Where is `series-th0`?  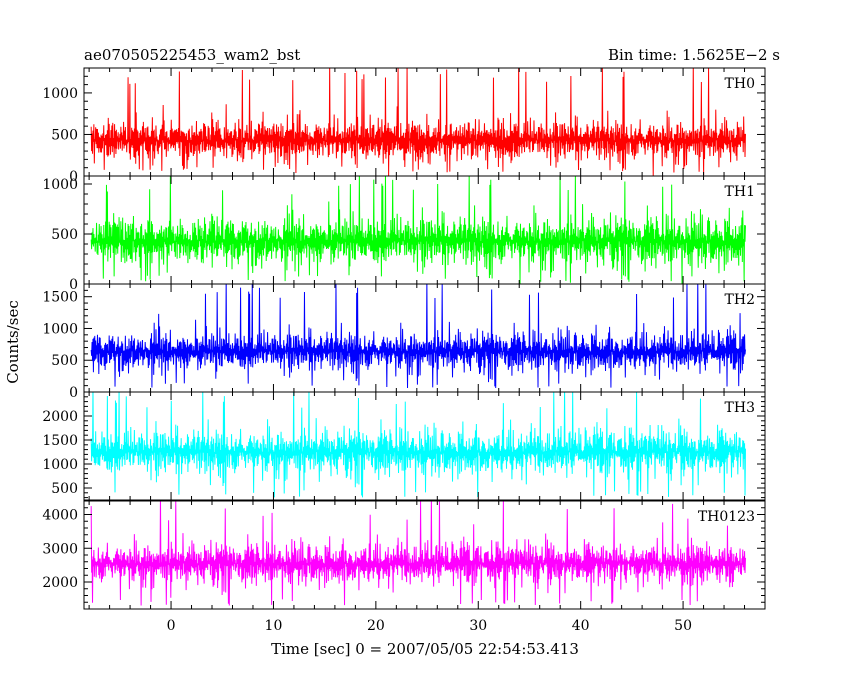
series-th0 is located at coordinates (418, 122).